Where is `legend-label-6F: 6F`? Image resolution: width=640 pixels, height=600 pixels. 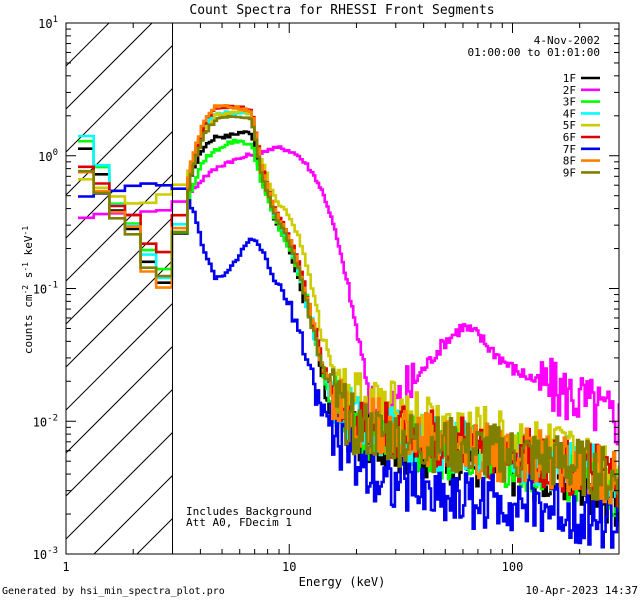
legend-label-6F: 6F is located at coordinates (569, 137).